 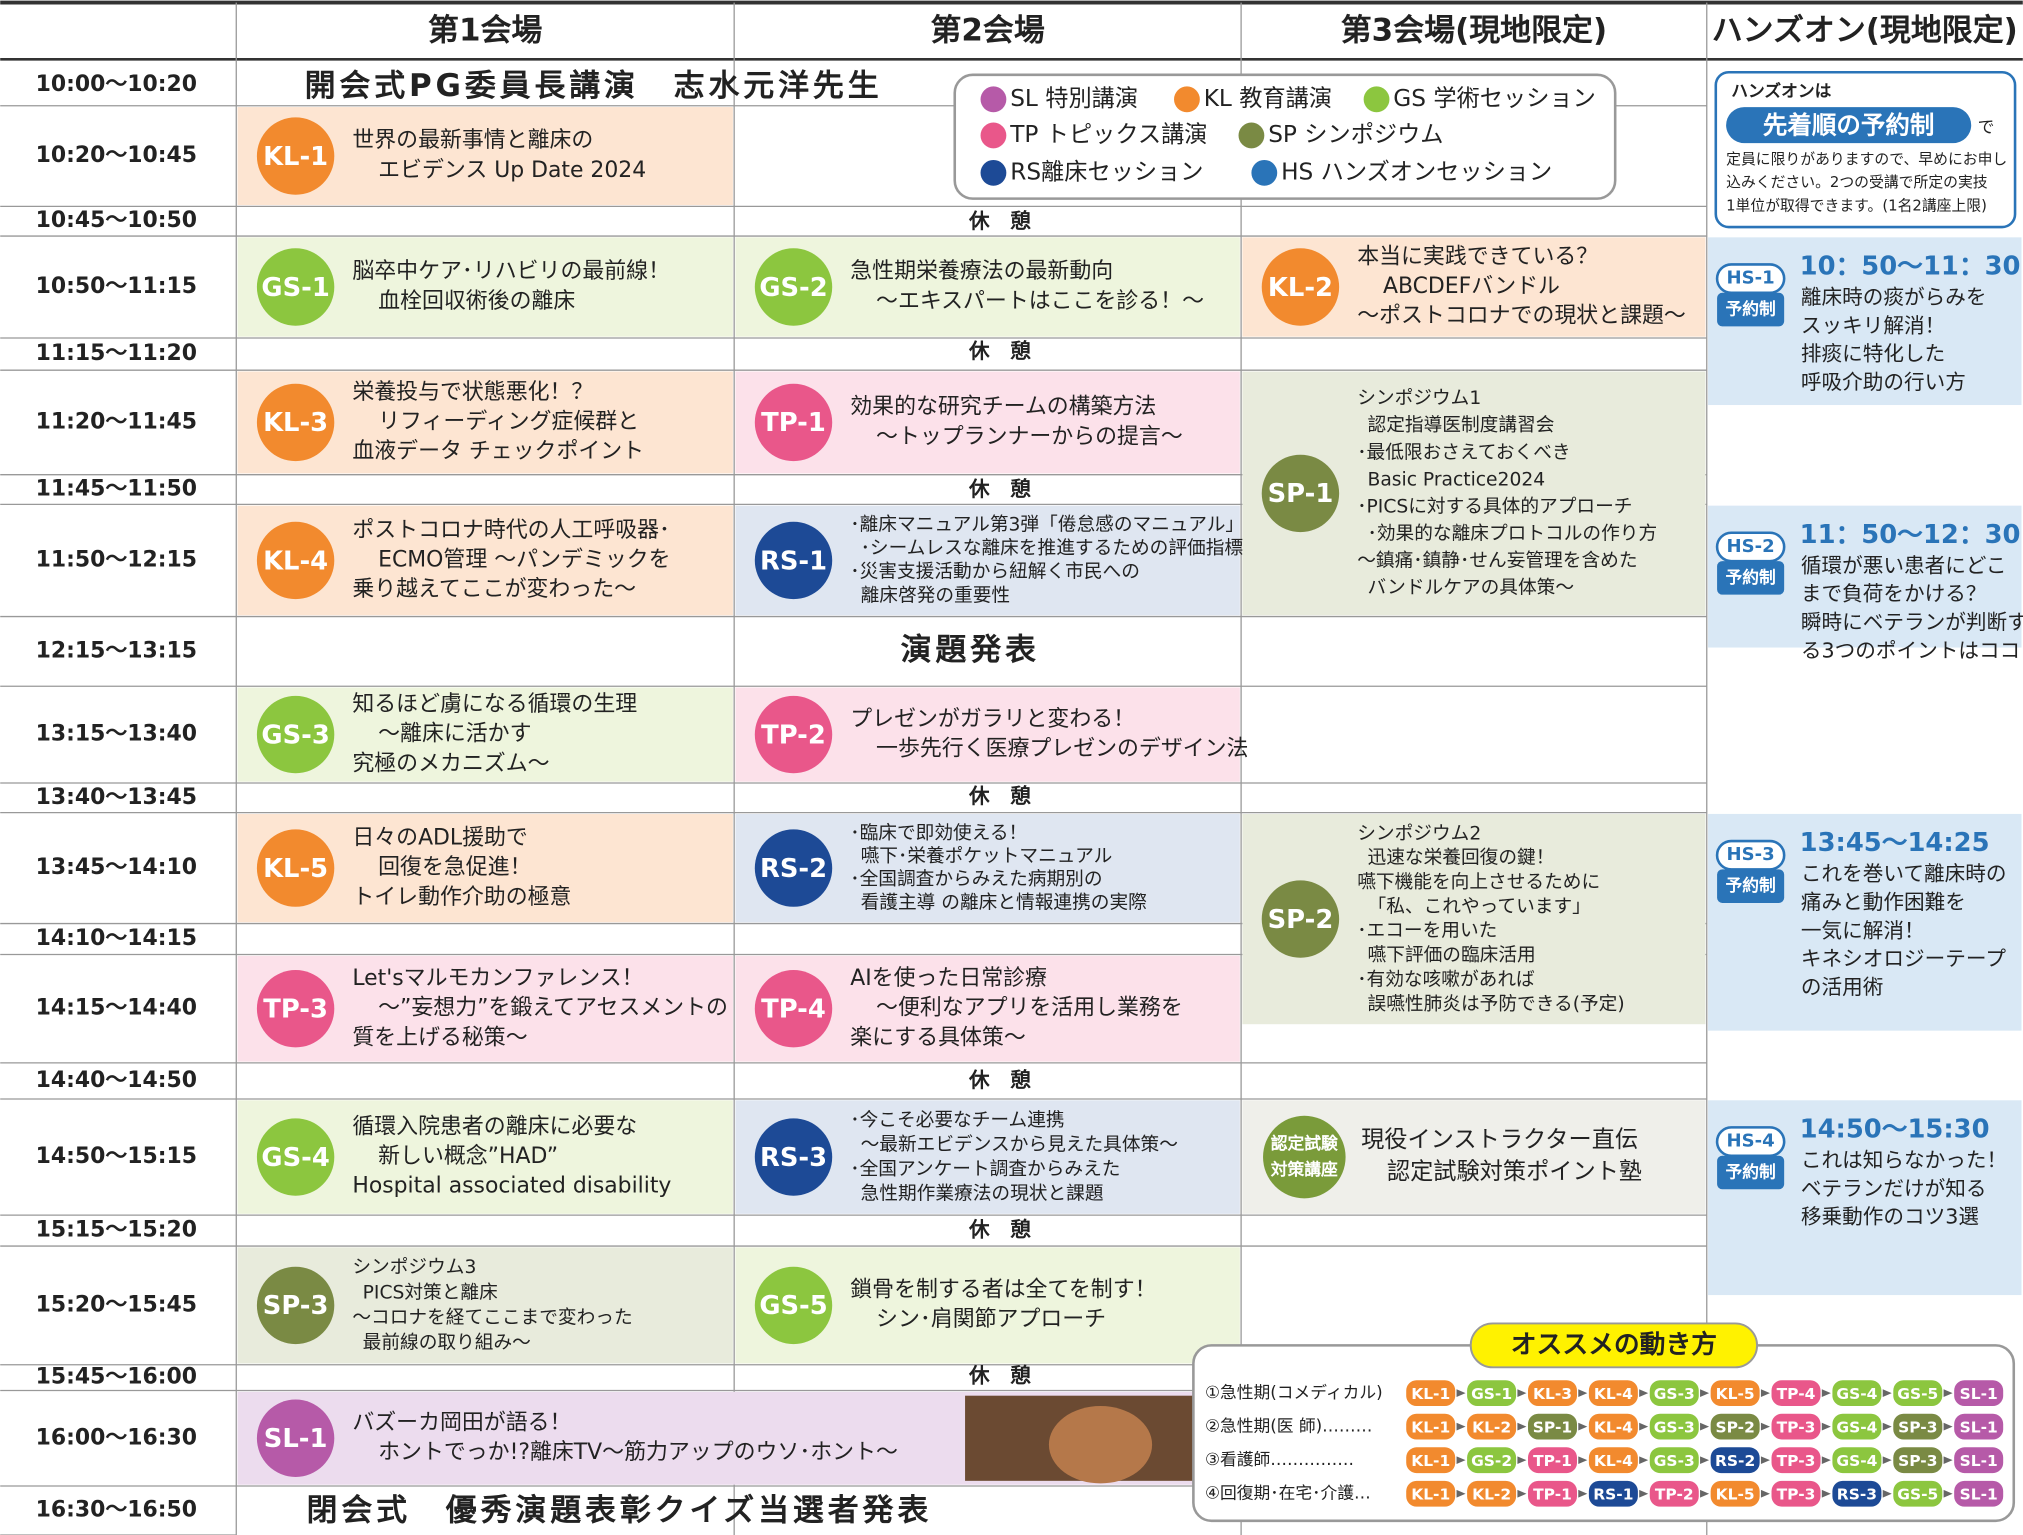 I want to click on time-label: 11:50～12:15, so click(x=116, y=559).